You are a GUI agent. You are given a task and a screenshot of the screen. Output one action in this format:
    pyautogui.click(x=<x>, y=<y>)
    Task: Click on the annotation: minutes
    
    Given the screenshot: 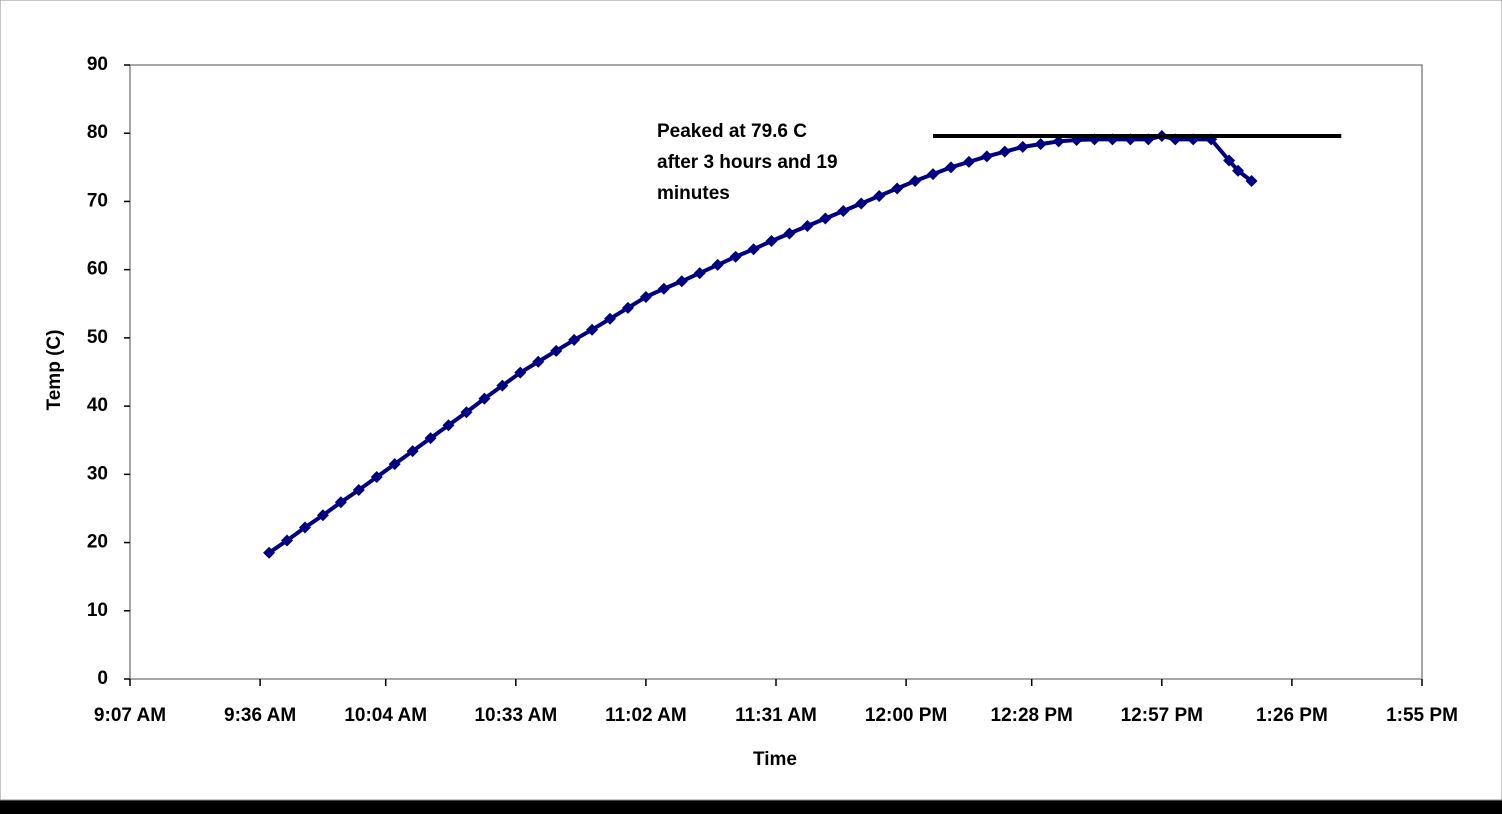 What is the action you would take?
    pyautogui.click(x=693, y=193)
    